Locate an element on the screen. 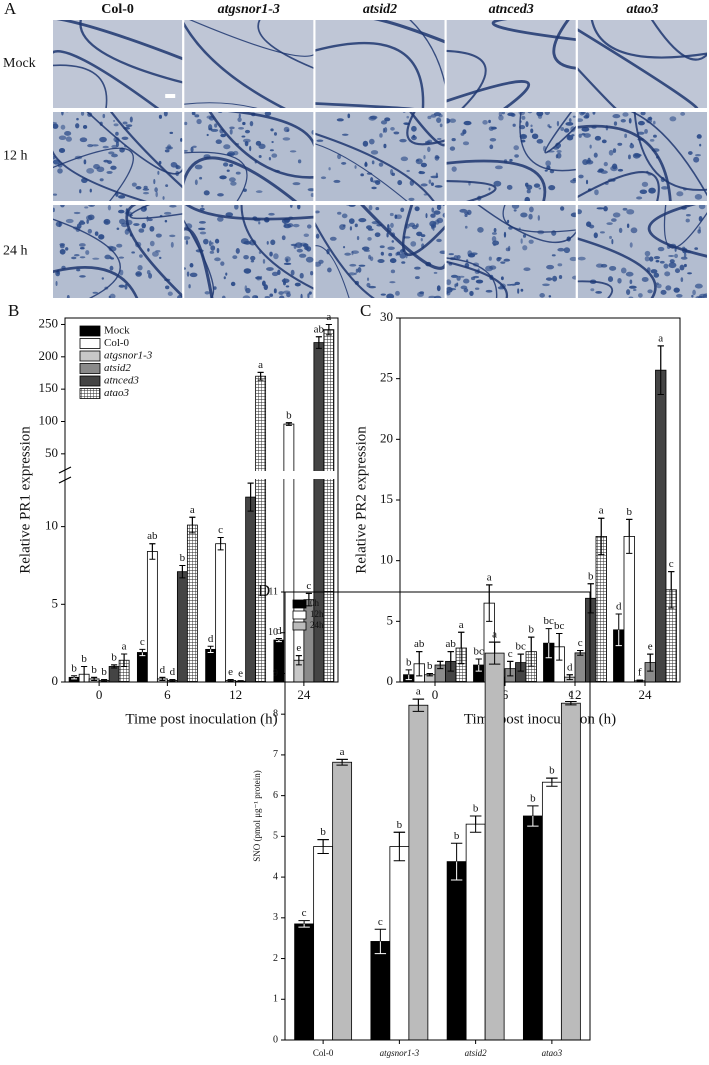 This screenshot has width=709, height=1065. panel-label: C is located at coordinates (365, 310).